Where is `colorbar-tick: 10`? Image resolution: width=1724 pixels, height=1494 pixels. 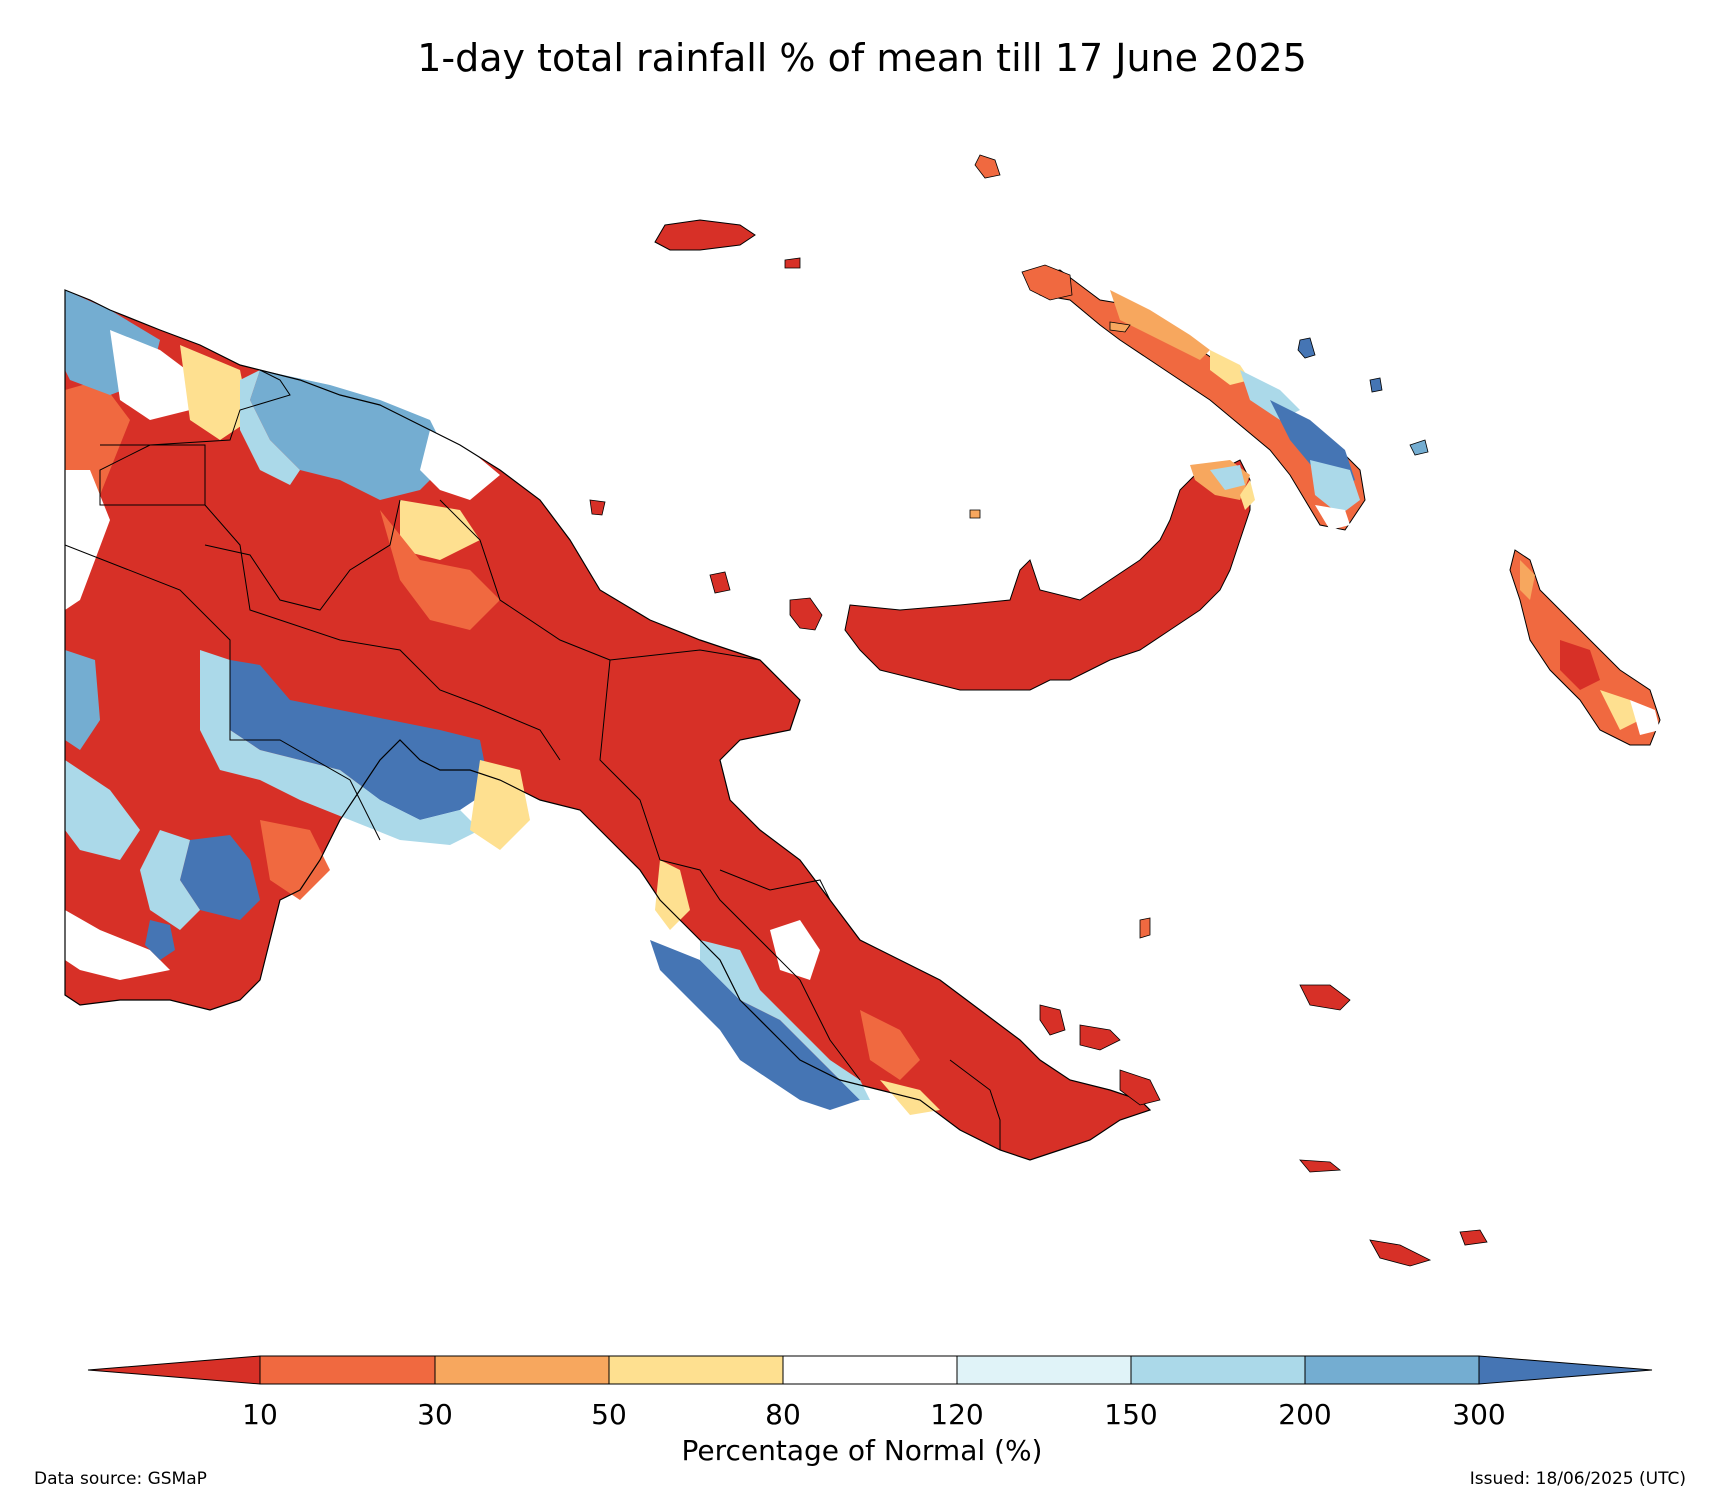 colorbar-tick: 10 is located at coordinates (260, 1414).